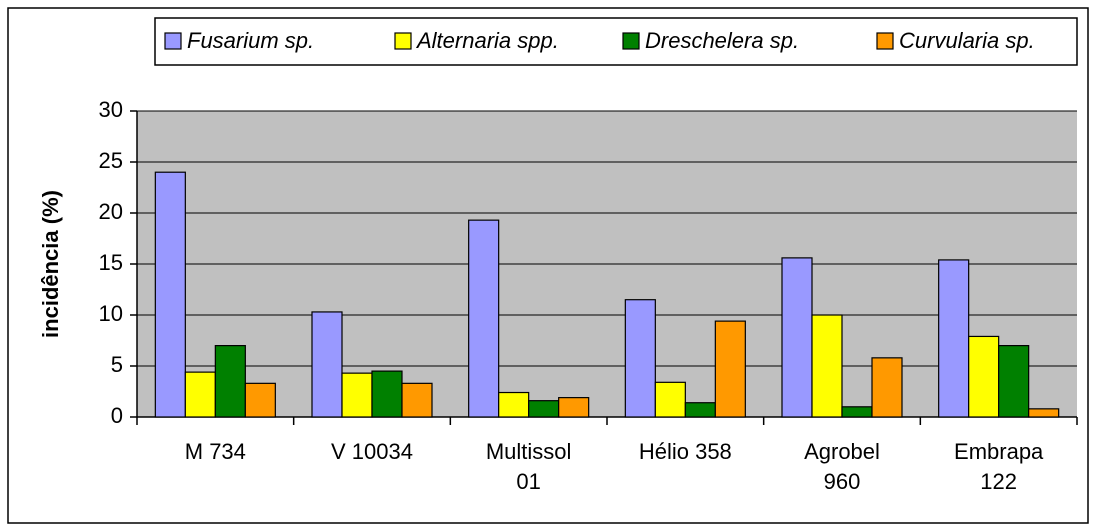 This screenshot has height=531, width=1096. What do you see at coordinates (372, 451) in the screenshot?
I see `x-tick-label: V 10034` at bounding box center [372, 451].